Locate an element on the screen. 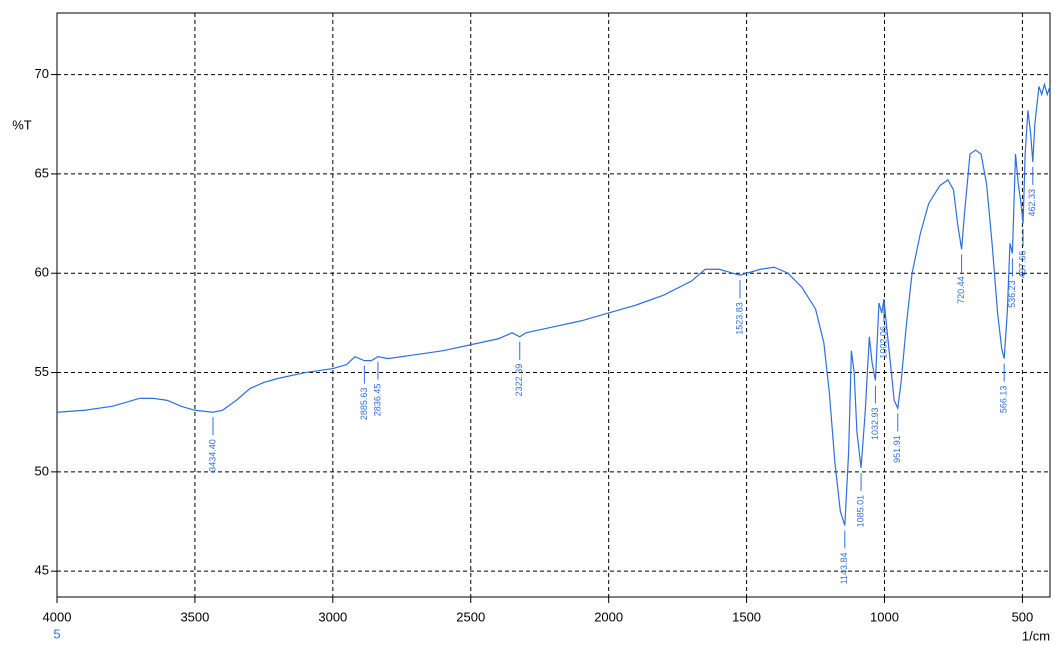  y-tick-label: 55 is located at coordinates (42, 371).